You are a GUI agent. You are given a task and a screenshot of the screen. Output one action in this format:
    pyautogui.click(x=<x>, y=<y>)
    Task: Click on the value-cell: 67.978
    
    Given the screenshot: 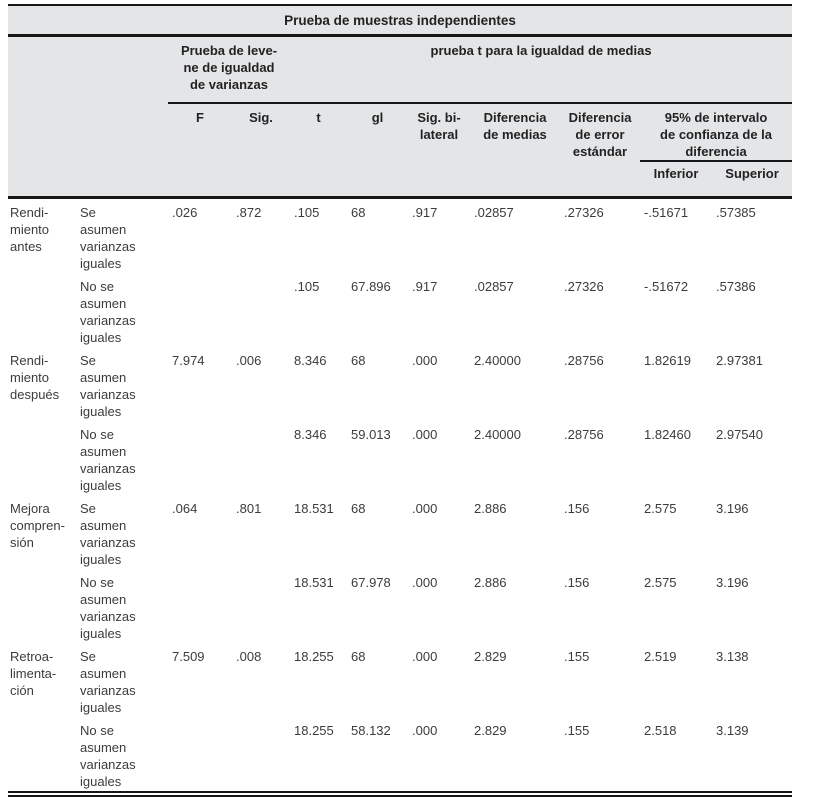 What is the action you would take?
    pyautogui.click(x=377, y=606)
    